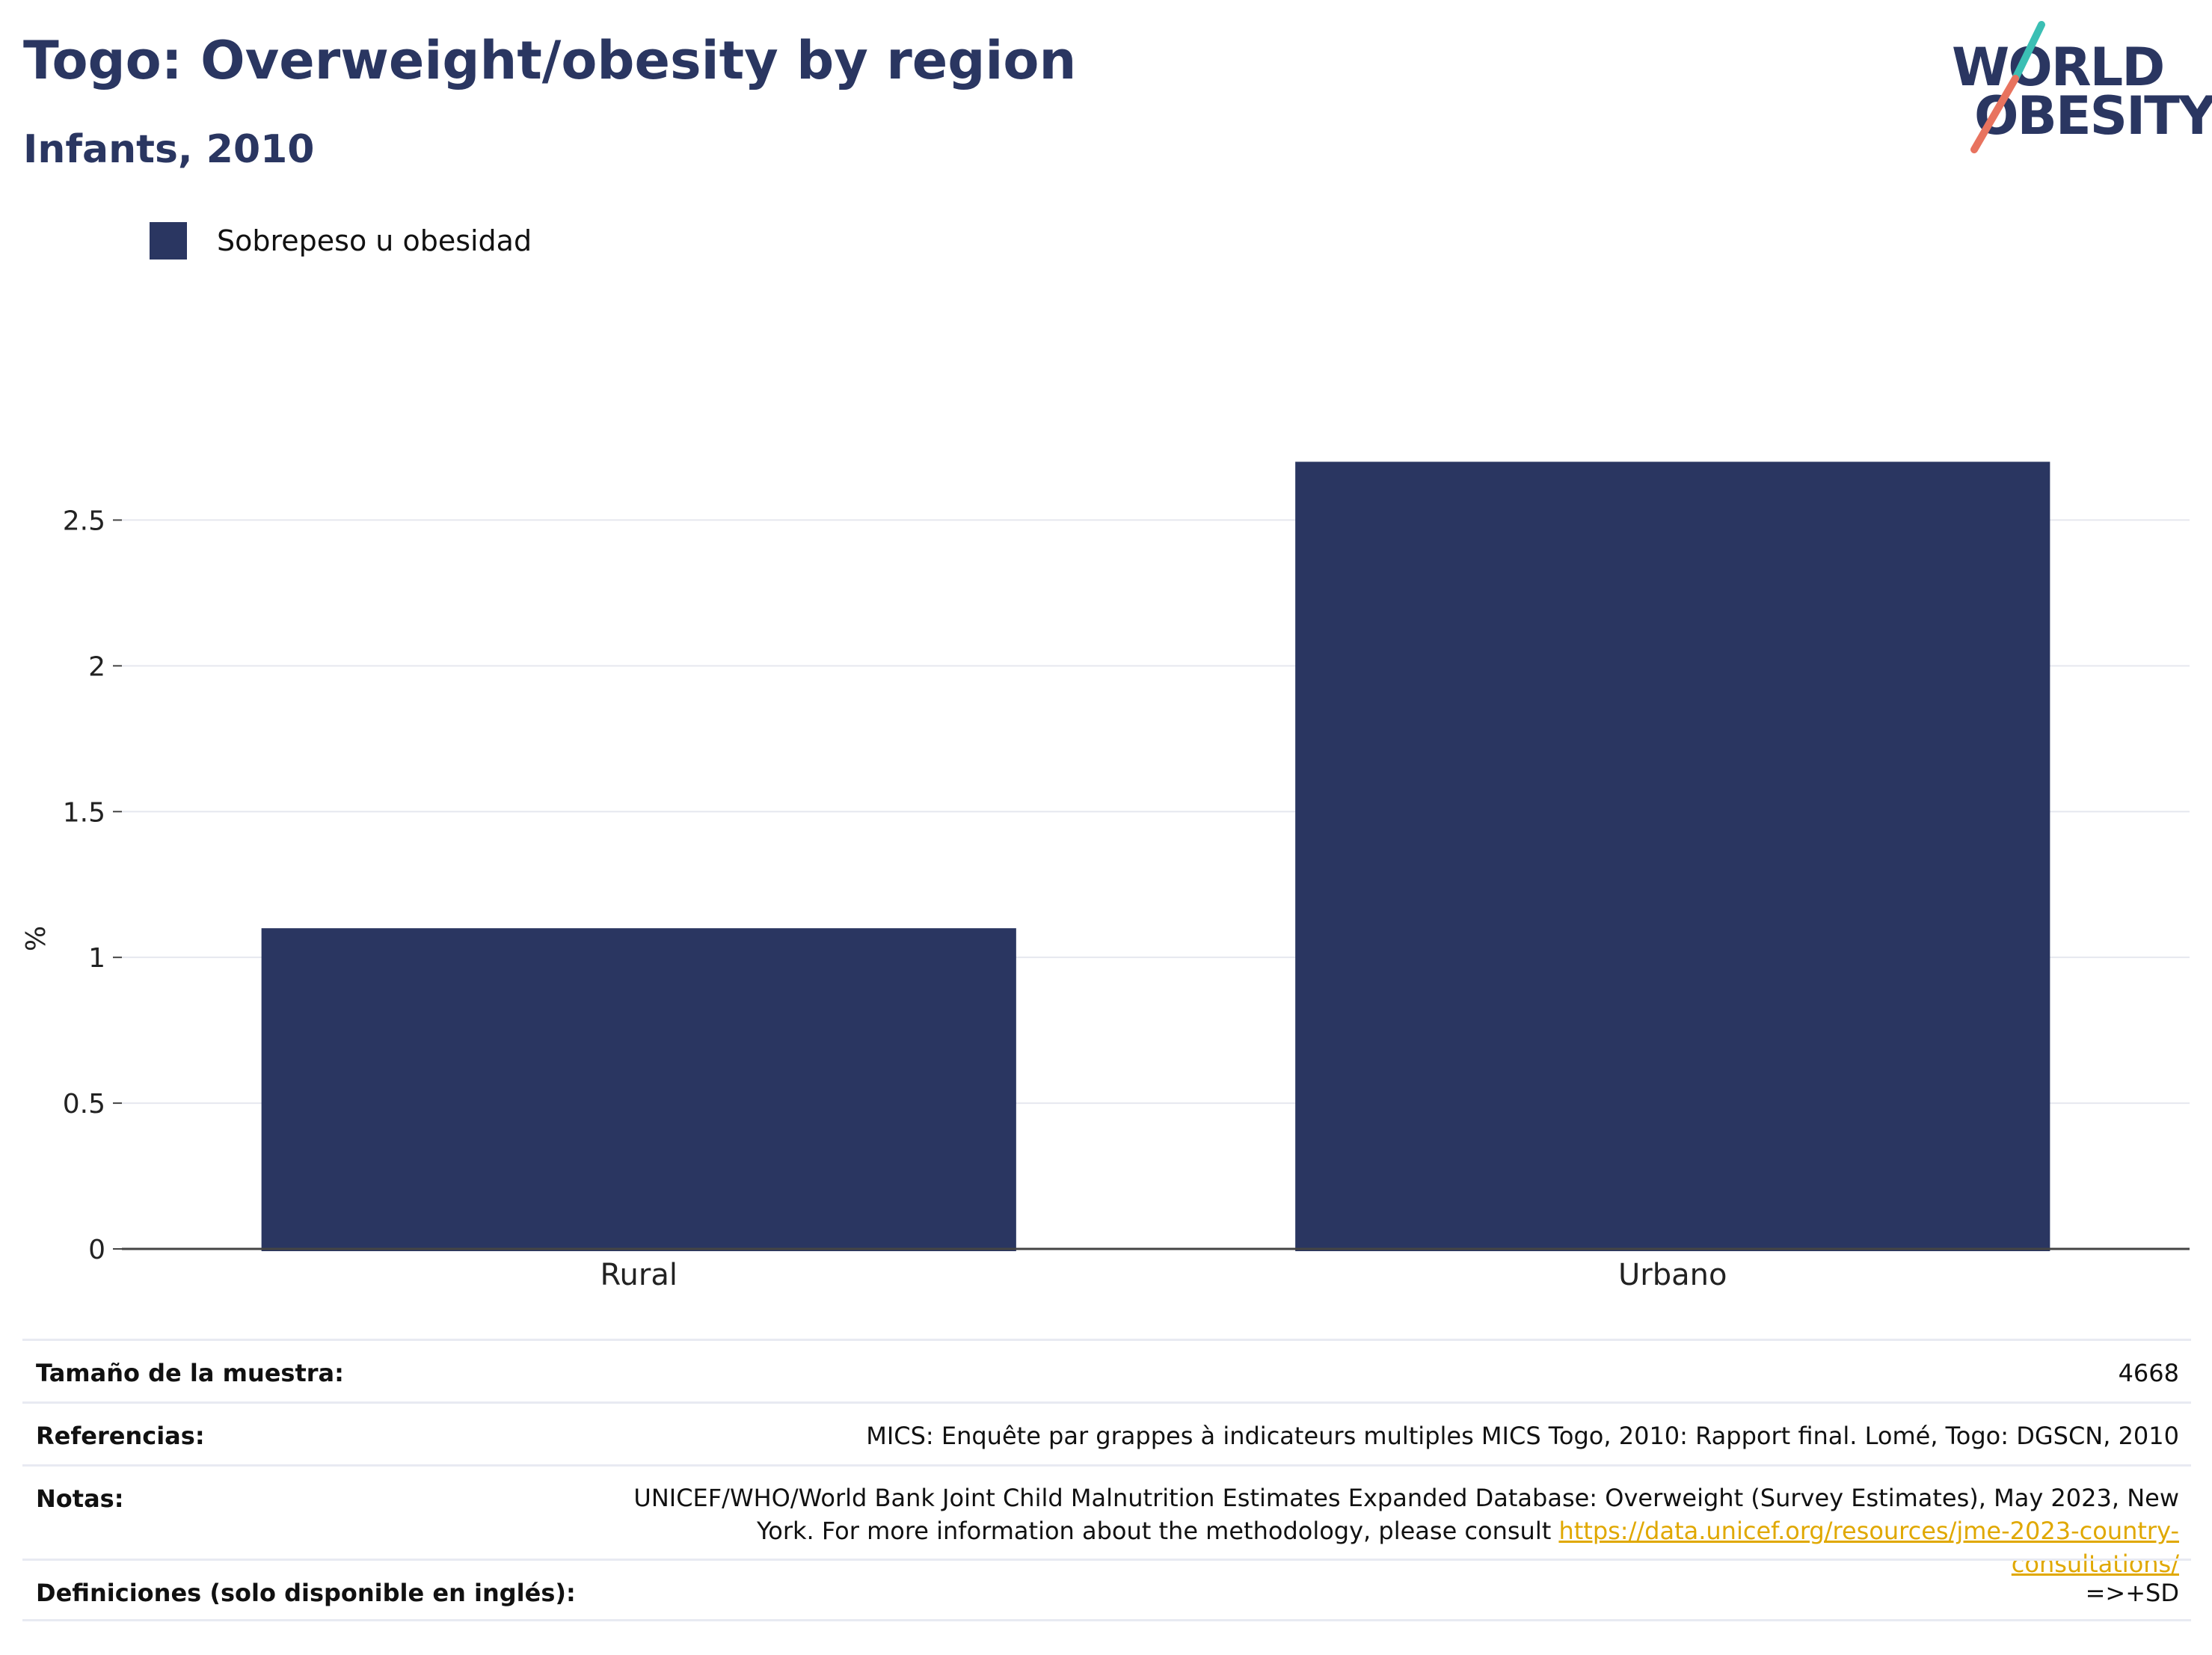  I want to click on legend: Sobrepeso u obesidad, so click(341, 241).